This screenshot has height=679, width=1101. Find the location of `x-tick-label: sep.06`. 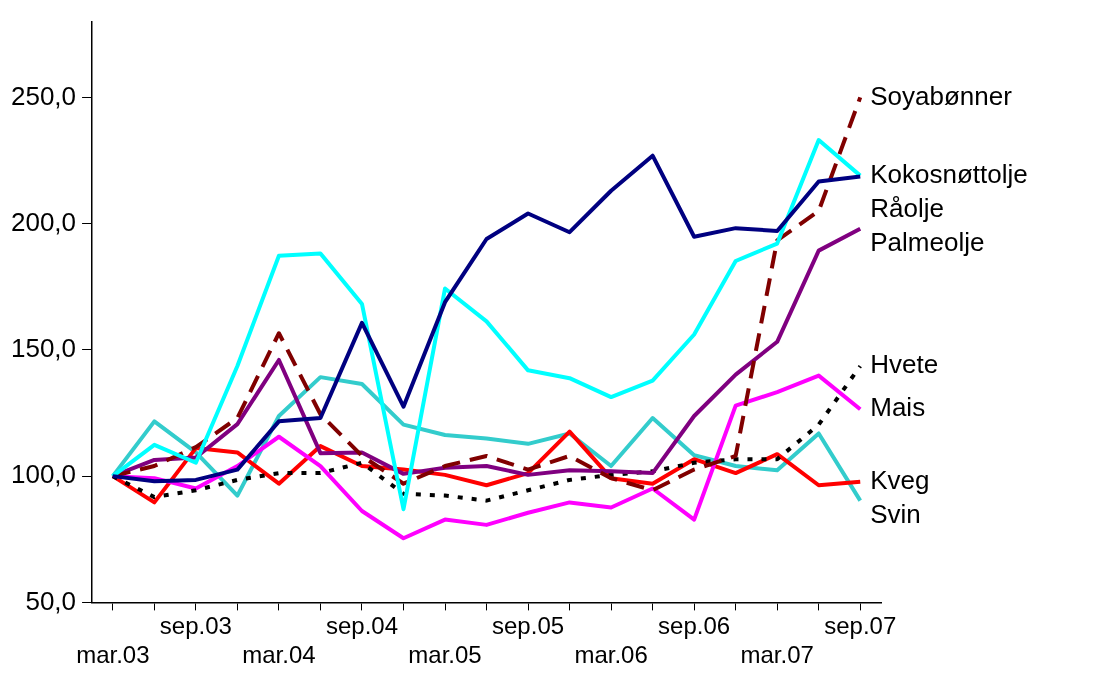

x-tick-label: sep.06 is located at coordinates (694, 626).